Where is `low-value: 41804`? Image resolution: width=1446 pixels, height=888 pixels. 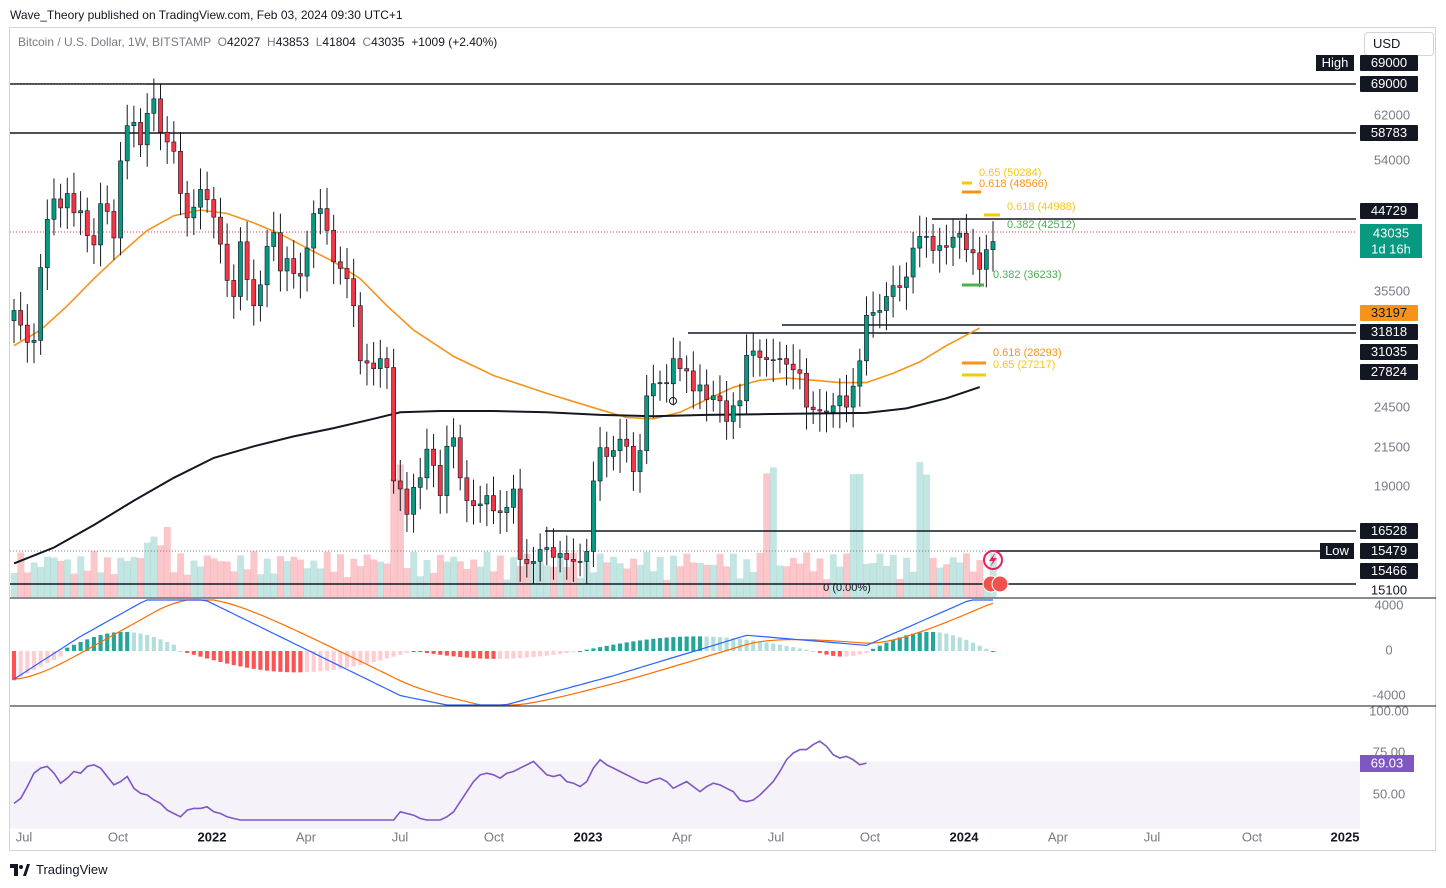
low-value: 41804 is located at coordinates (339, 42).